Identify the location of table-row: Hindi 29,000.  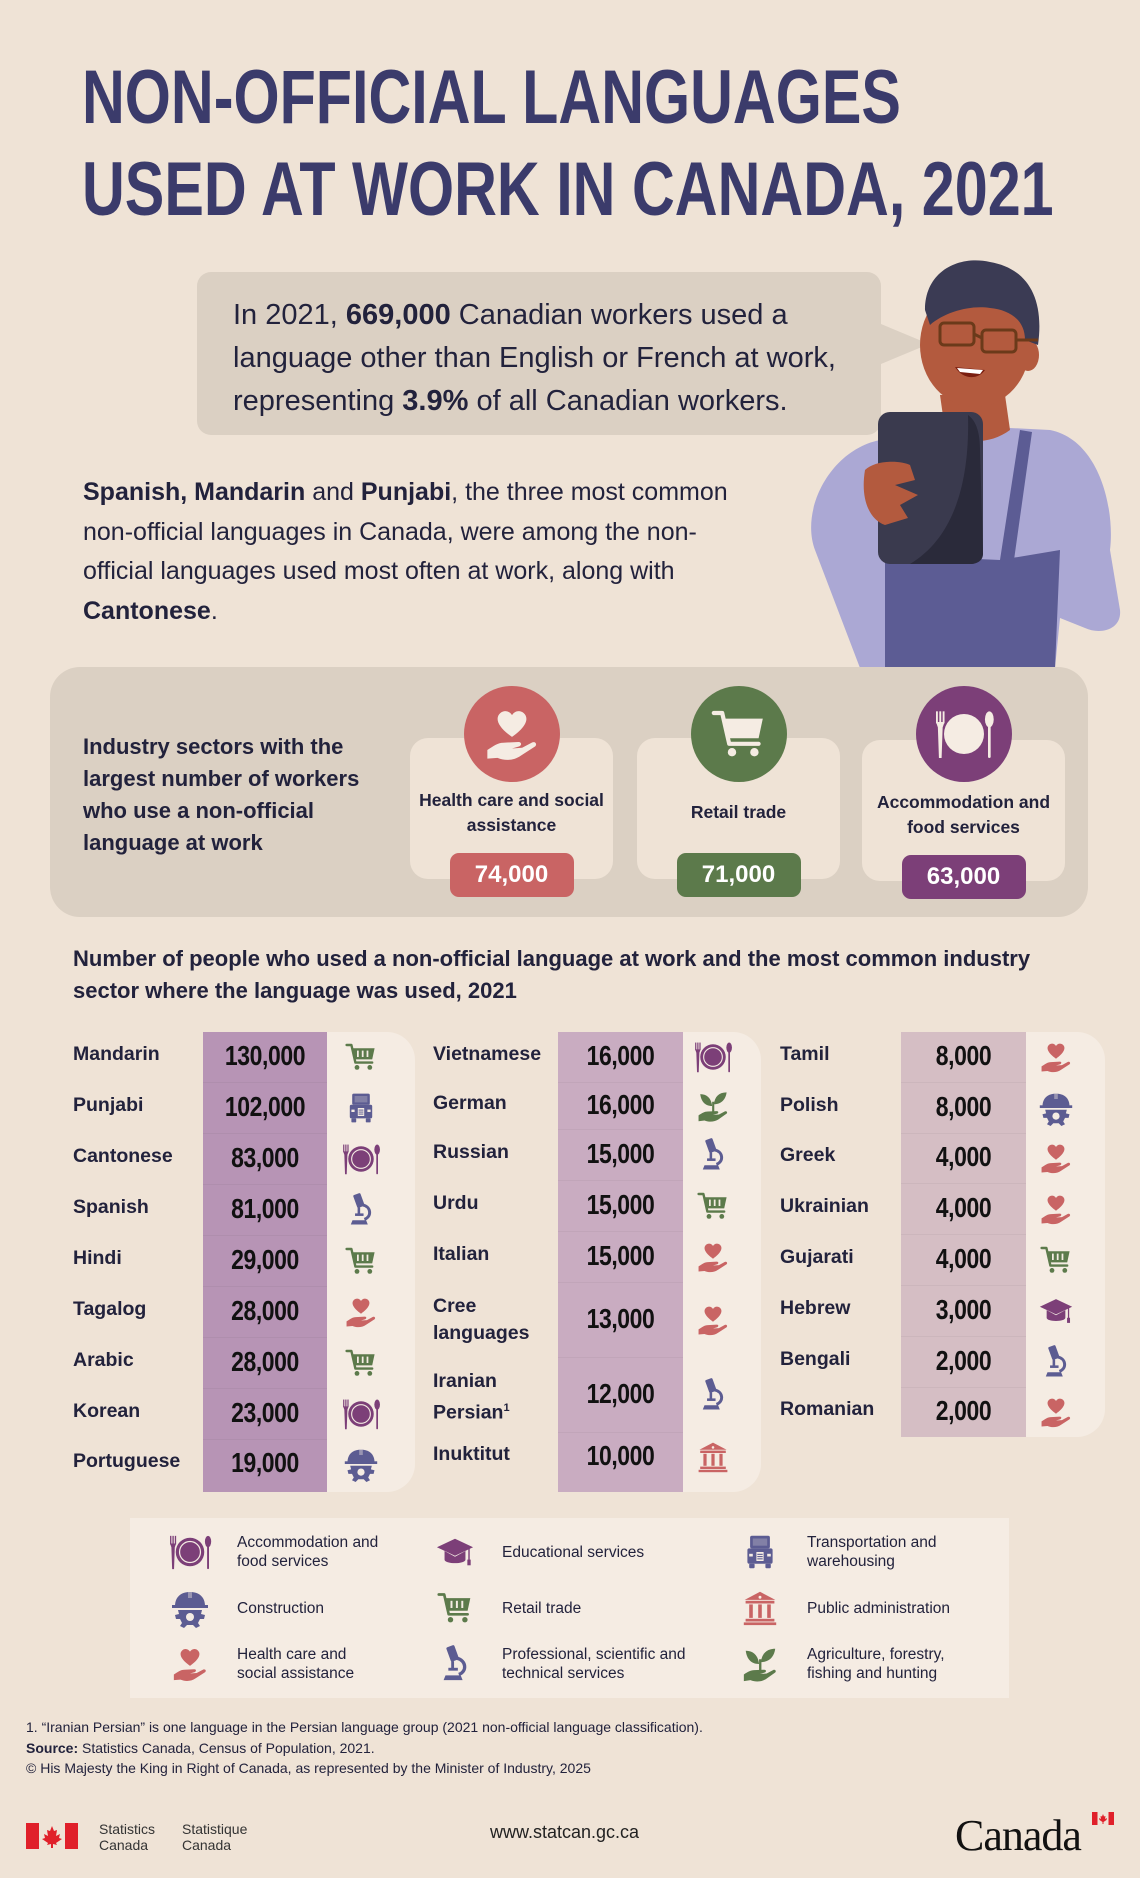
(243, 1260).